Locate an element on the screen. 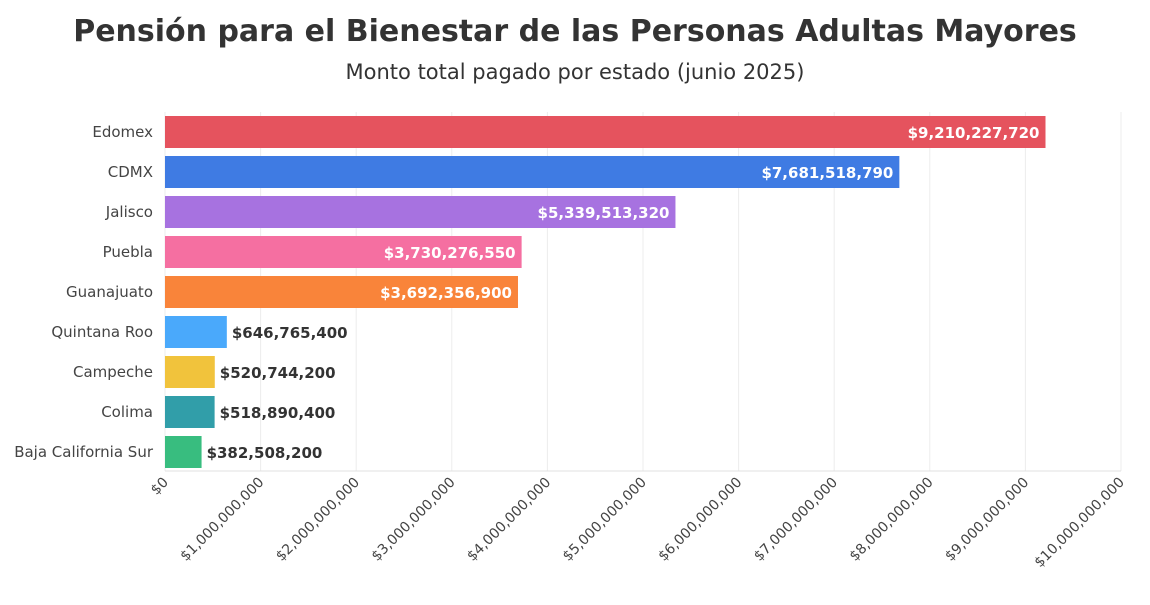 Image resolution: width=1150 pixels, height=605 pixels. x-tick-label: $2,000,000,000 is located at coordinates (318, 520).